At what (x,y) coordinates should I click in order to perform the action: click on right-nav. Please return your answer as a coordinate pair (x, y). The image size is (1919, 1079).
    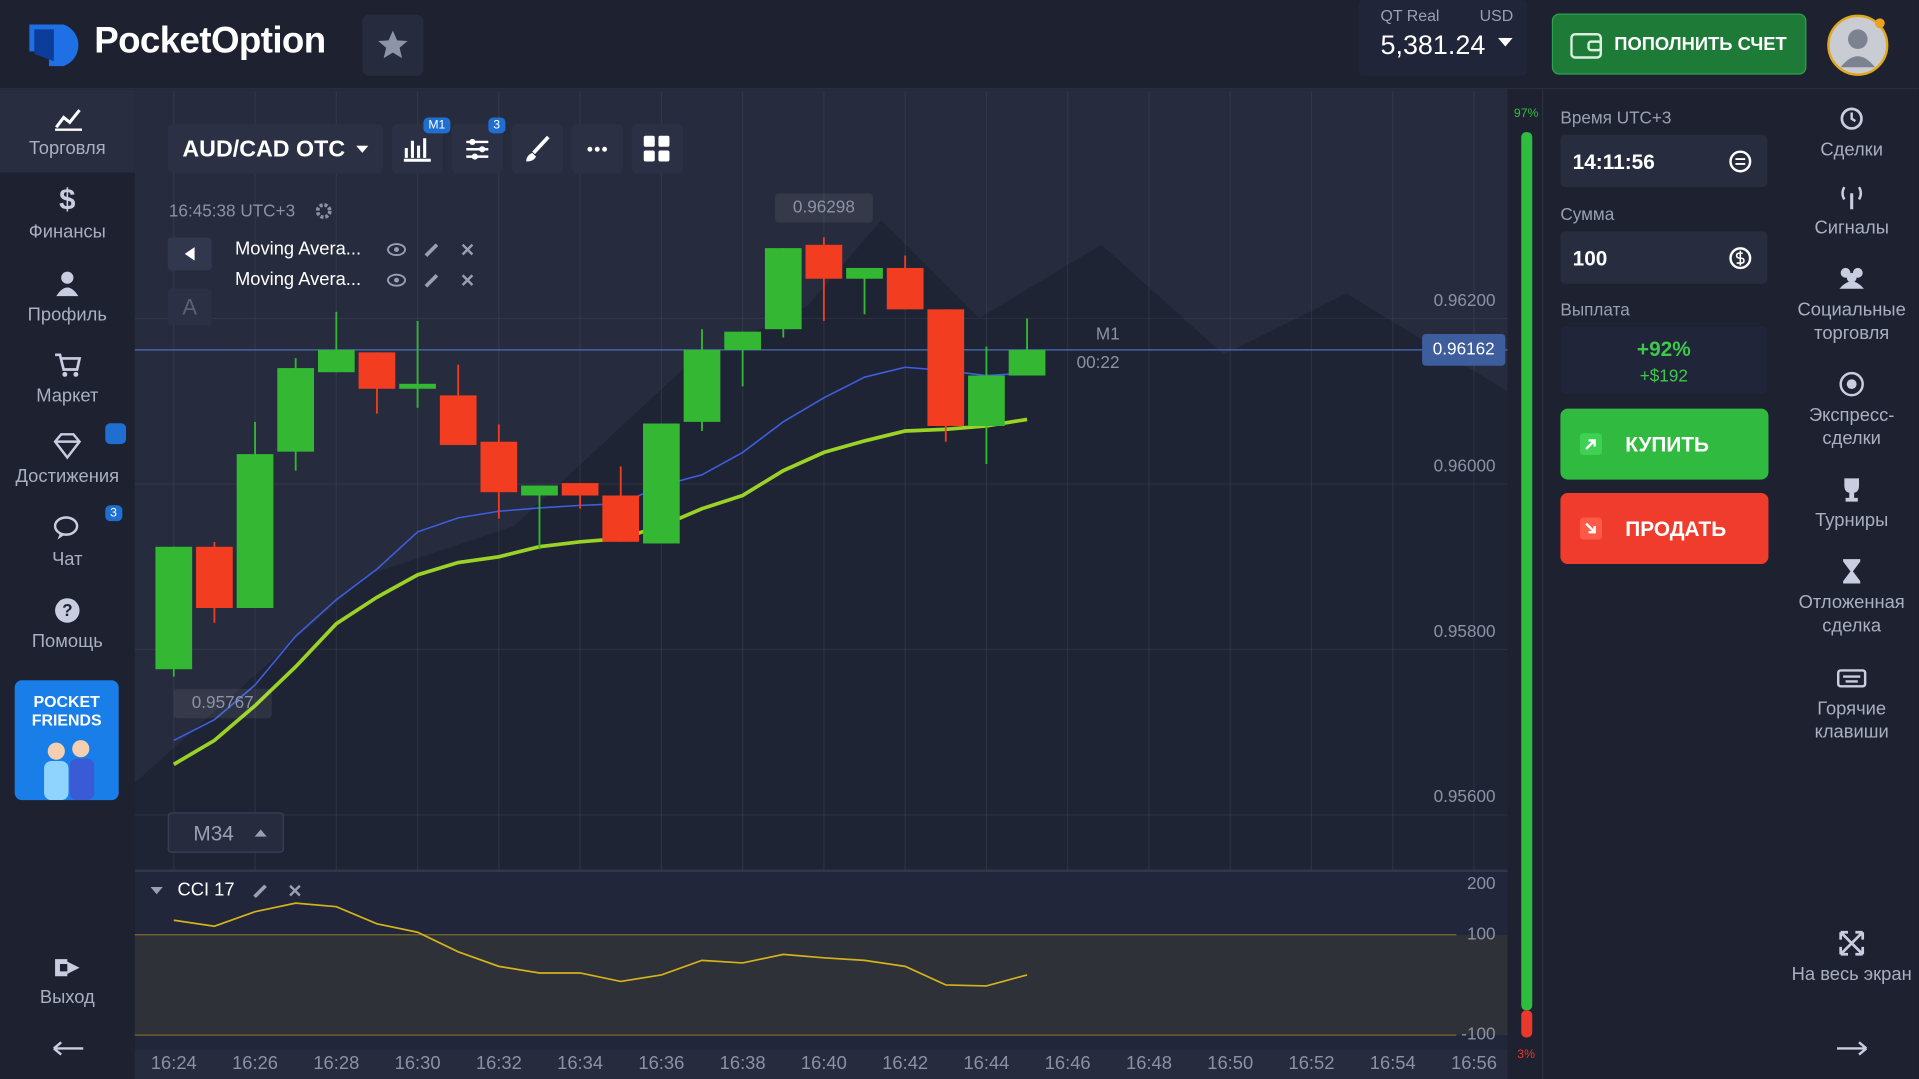
    Looking at the image, I should click on (1851, 584).